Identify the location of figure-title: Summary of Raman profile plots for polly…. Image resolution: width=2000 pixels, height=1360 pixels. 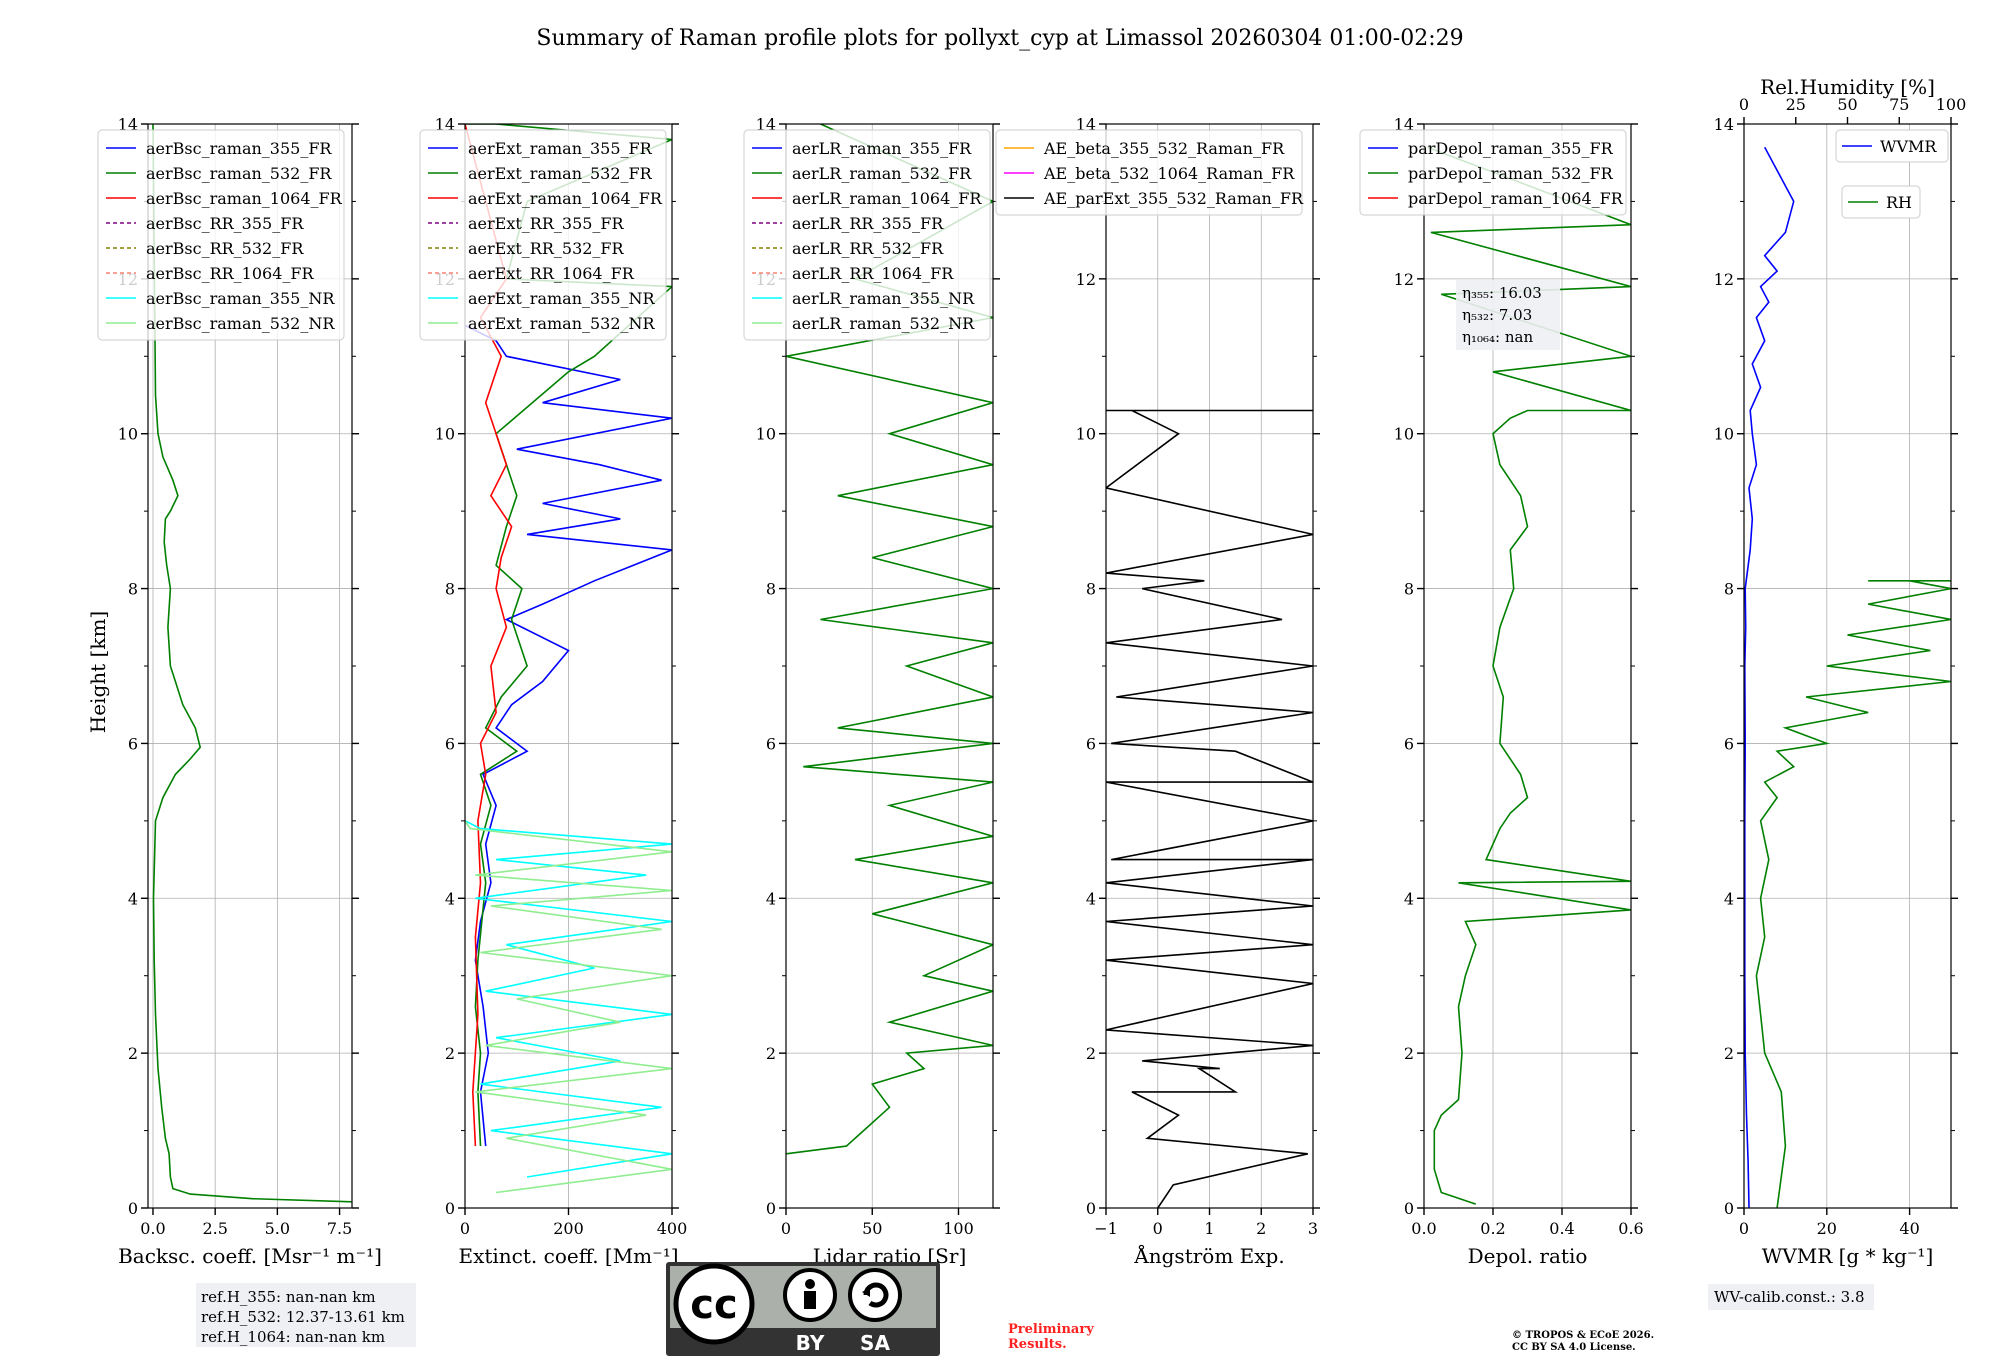
(999, 38).